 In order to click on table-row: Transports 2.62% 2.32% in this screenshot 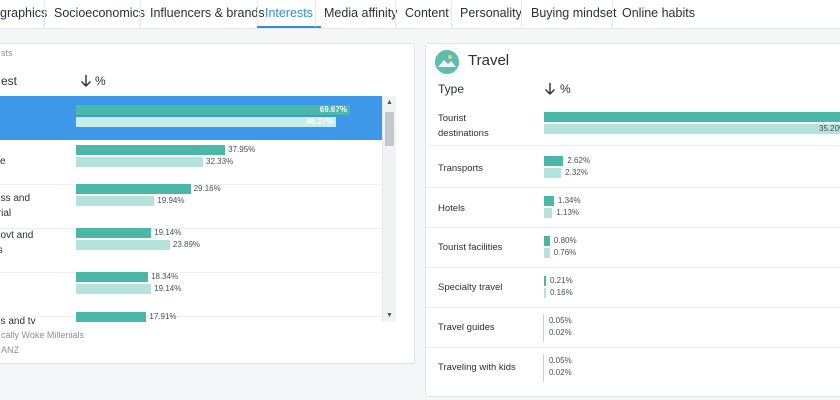, I will do `click(633, 168)`.